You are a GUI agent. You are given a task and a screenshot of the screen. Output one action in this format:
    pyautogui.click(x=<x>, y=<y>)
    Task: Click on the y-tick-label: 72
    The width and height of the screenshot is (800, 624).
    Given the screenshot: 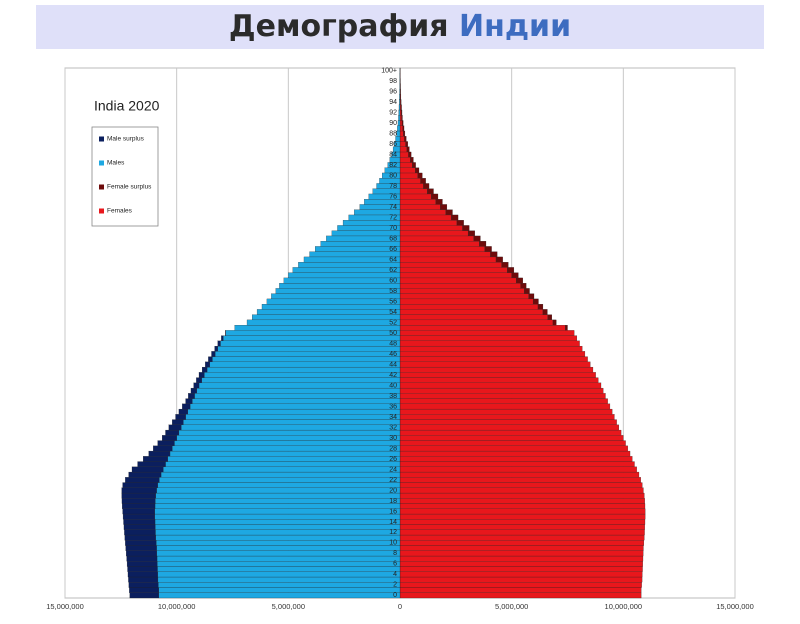 What is the action you would take?
    pyautogui.click(x=393, y=217)
    